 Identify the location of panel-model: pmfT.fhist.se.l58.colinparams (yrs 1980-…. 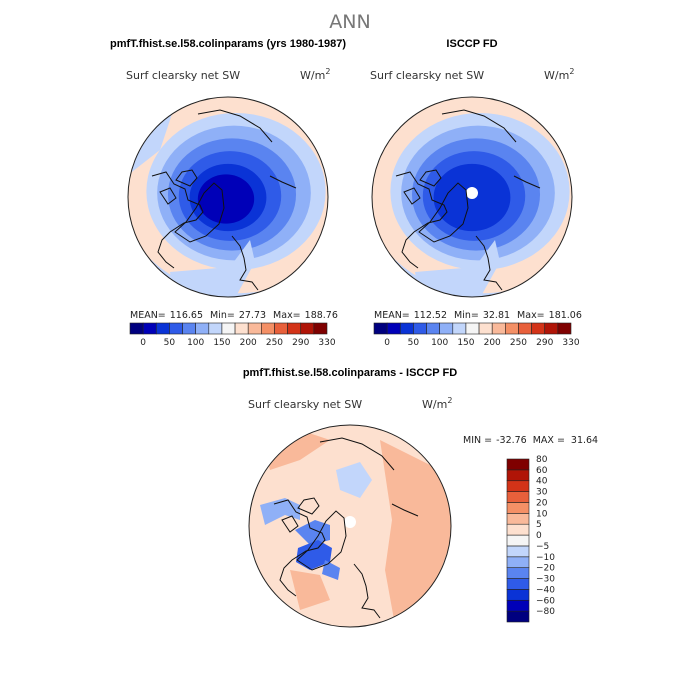
(228, 193).